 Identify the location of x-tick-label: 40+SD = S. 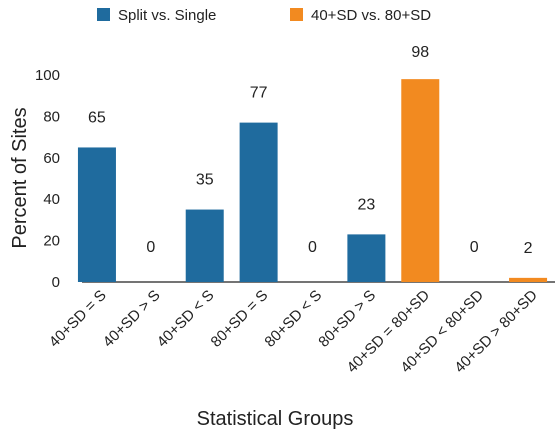
(78, 319).